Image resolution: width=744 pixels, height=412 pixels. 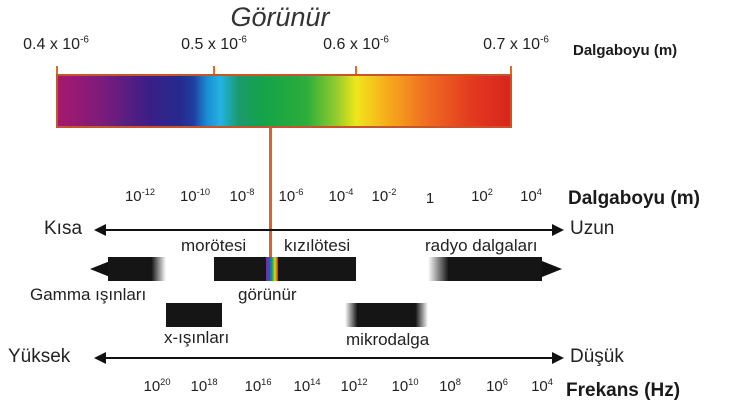 What do you see at coordinates (516, 43) in the screenshot?
I see `visible-tick: 0.7 x 10⁻⁶` at bounding box center [516, 43].